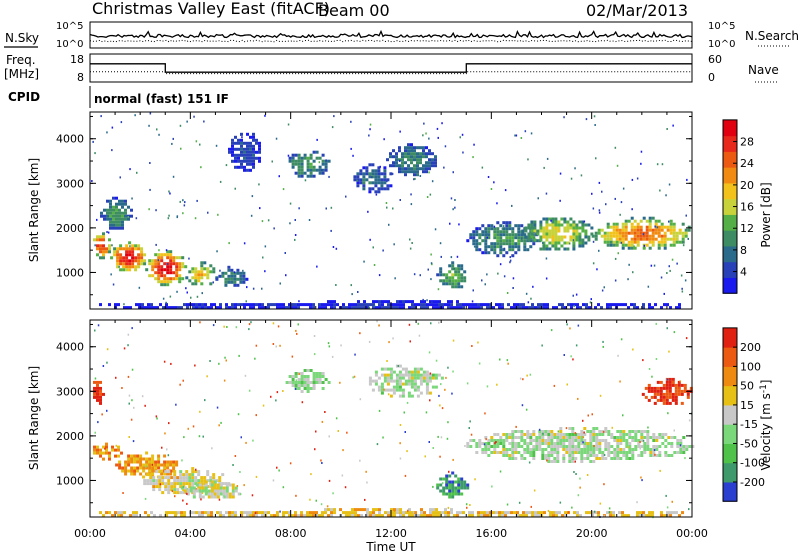 Image resolution: width=800 pixels, height=554 pixels. I want to click on nave-label: Nave, so click(763, 70).